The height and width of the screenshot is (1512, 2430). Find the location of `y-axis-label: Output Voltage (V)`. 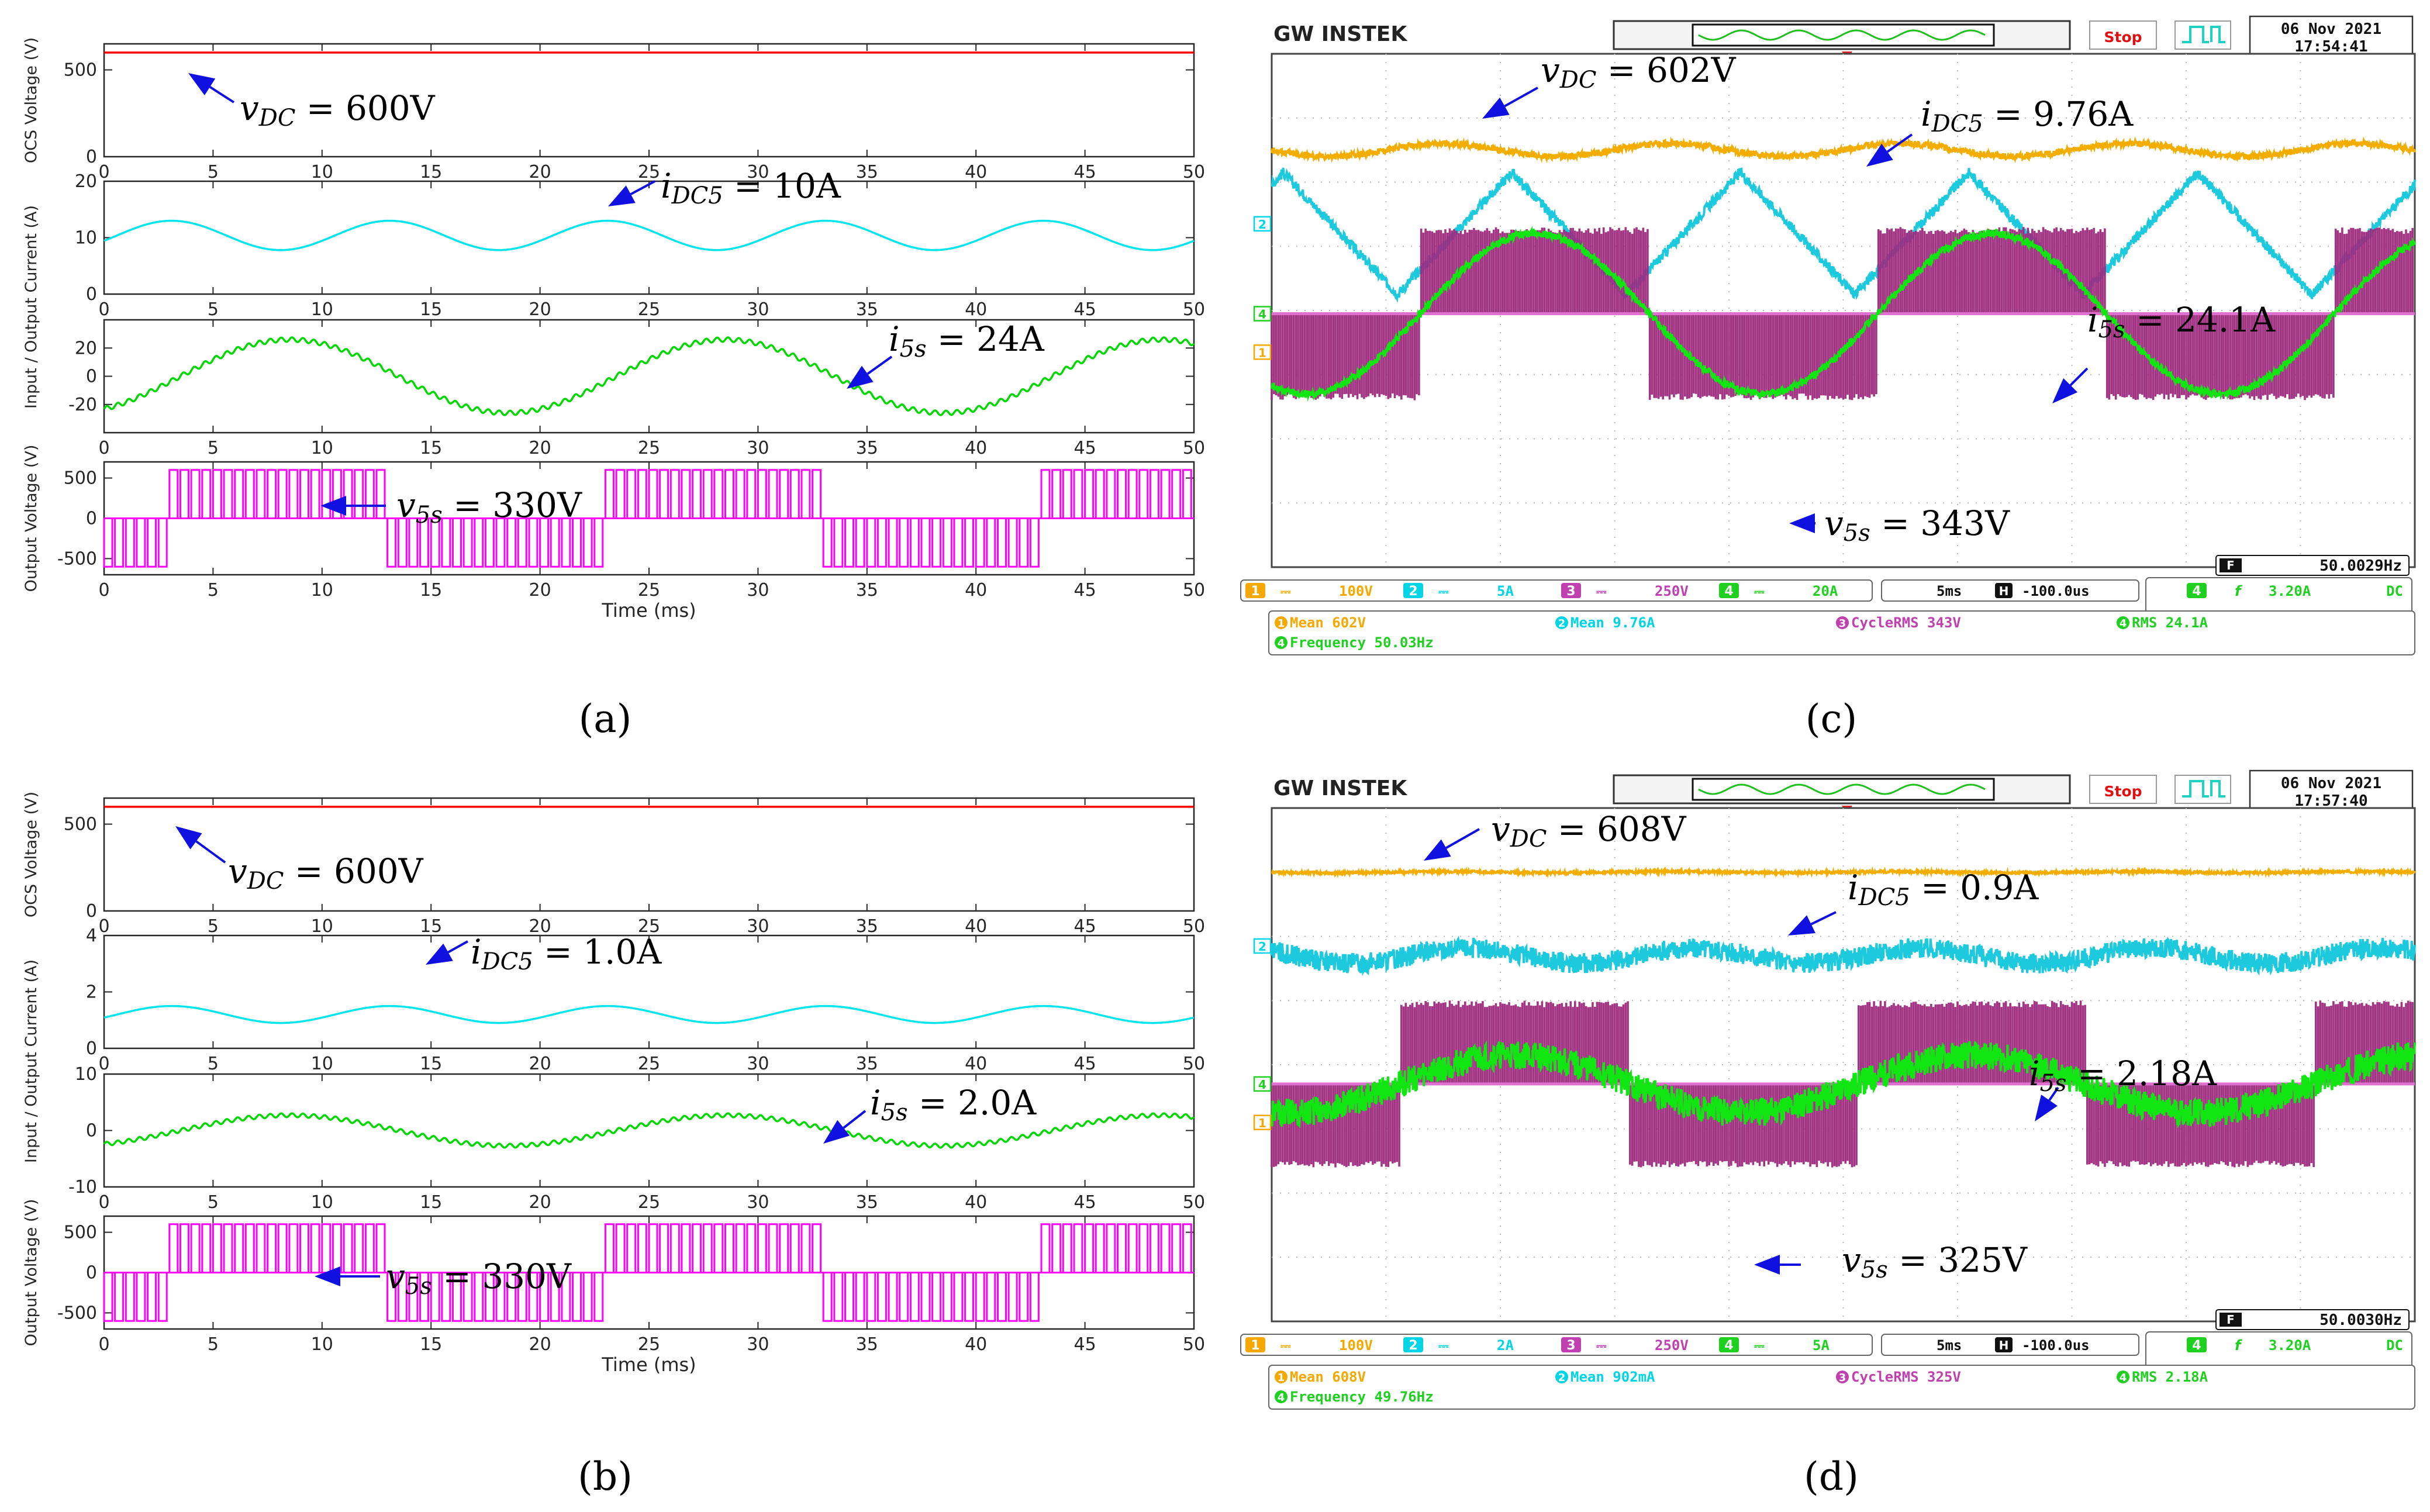

y-axis-label: Output Voltage (V) is located at coordinates (31, 518).